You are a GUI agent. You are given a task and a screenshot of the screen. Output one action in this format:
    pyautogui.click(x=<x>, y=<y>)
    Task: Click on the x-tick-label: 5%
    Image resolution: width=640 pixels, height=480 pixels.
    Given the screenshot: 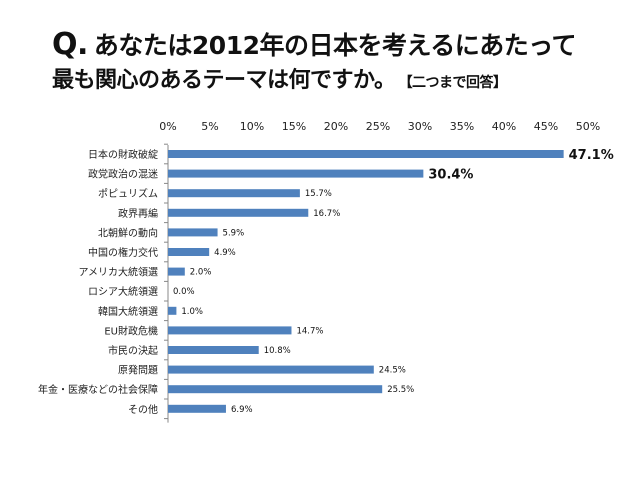 What is the action you would take?
    pyautogui.click(x=209, y=126)
    